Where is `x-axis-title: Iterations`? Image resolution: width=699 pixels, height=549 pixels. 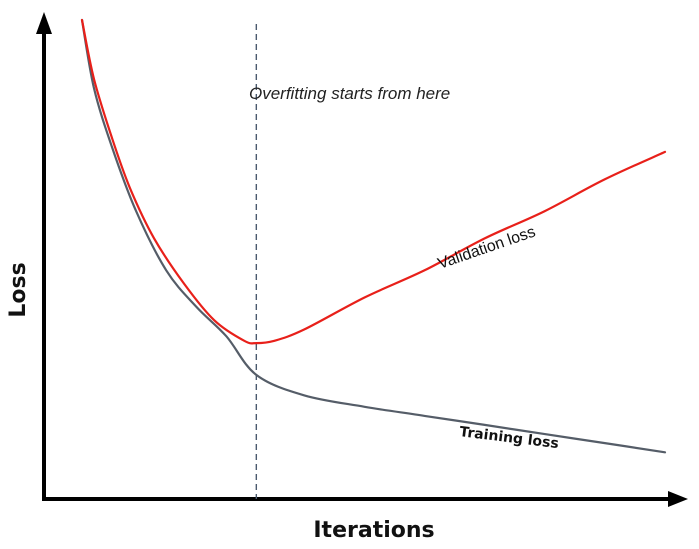
x-axis-title: Iterations is located at coordinates (373, 530).